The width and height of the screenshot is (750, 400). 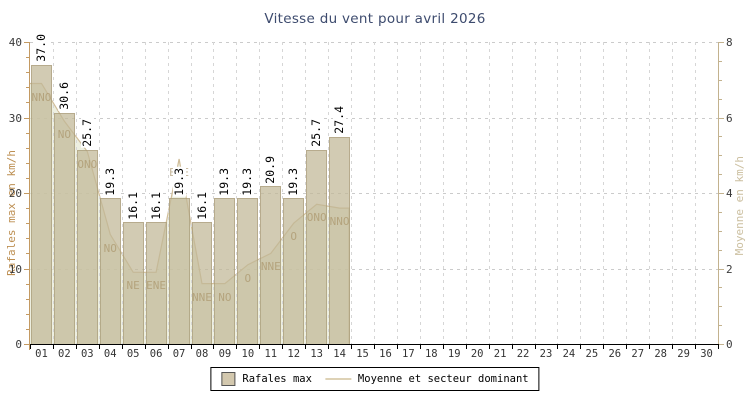 I want to click on direction-label-day-03: ONO, so click(x=87, y=165).